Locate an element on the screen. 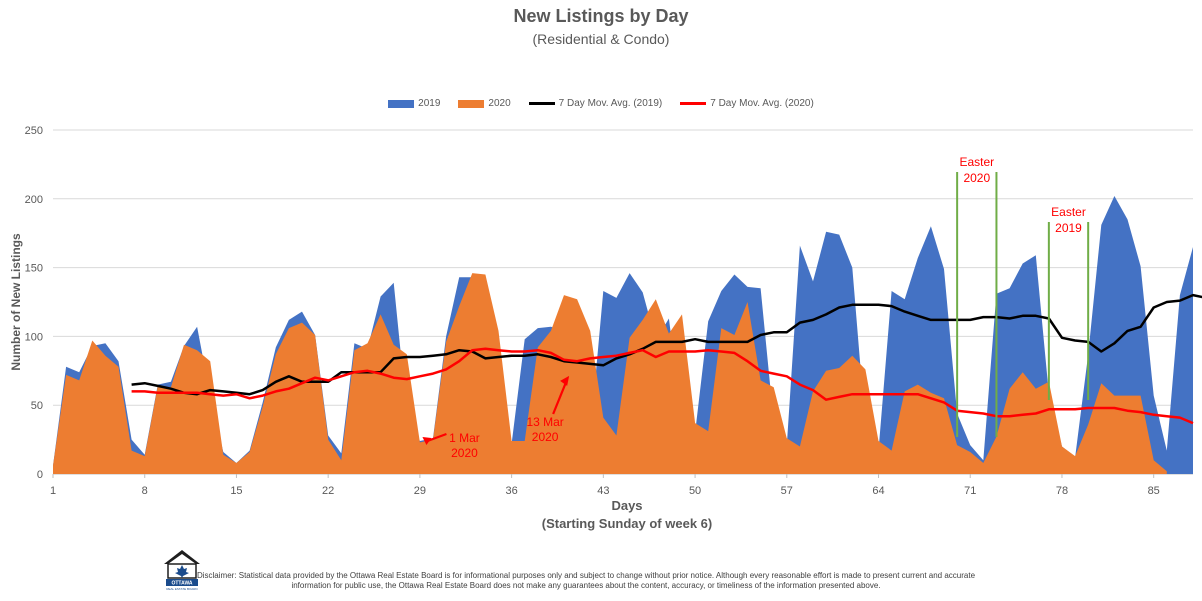  annotation-13-mar-arrow is located at coordinates (560, 398).